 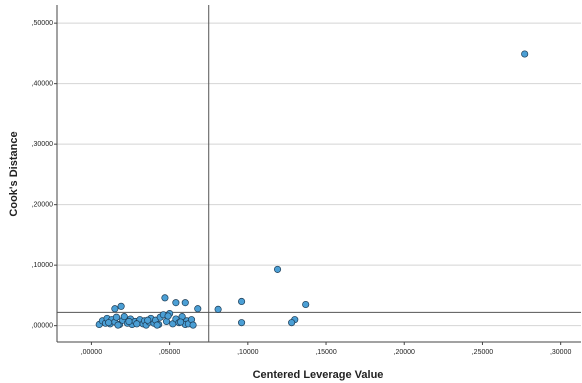 What do you see at coordinates (483, 352) in the screenshot?
I see `x-tick-label: ,25000` at bounding box center [483, 352].